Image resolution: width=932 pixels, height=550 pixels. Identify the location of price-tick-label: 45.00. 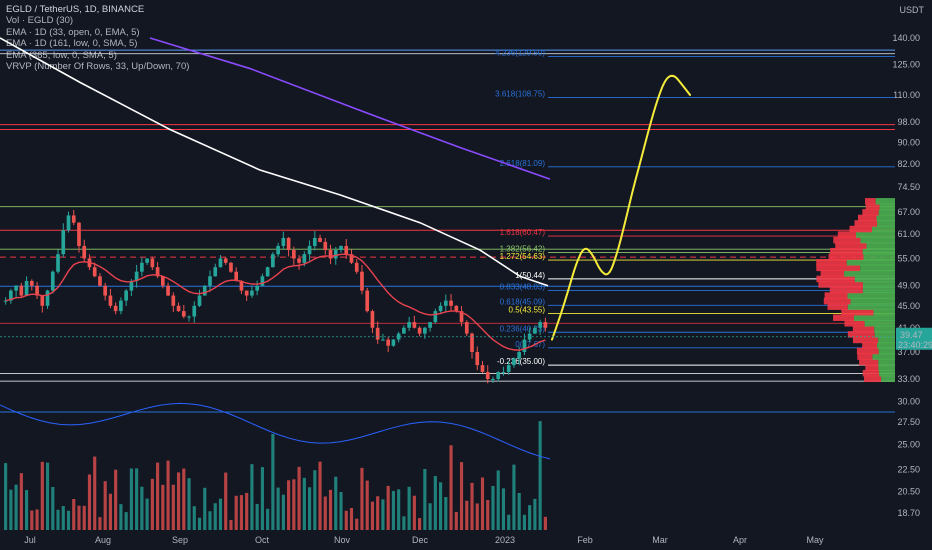
(908, 306).